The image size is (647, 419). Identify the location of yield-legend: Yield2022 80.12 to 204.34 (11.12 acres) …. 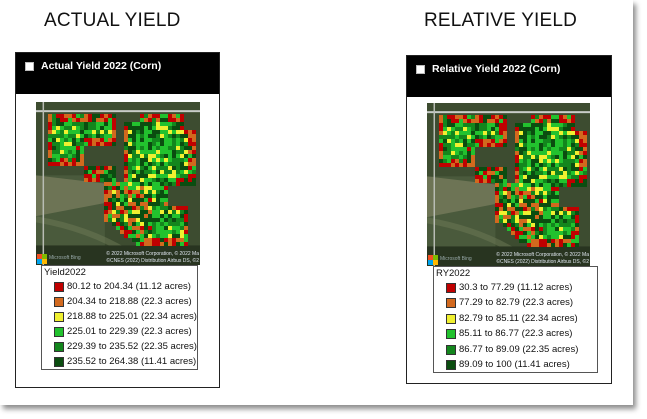
(119, 317).